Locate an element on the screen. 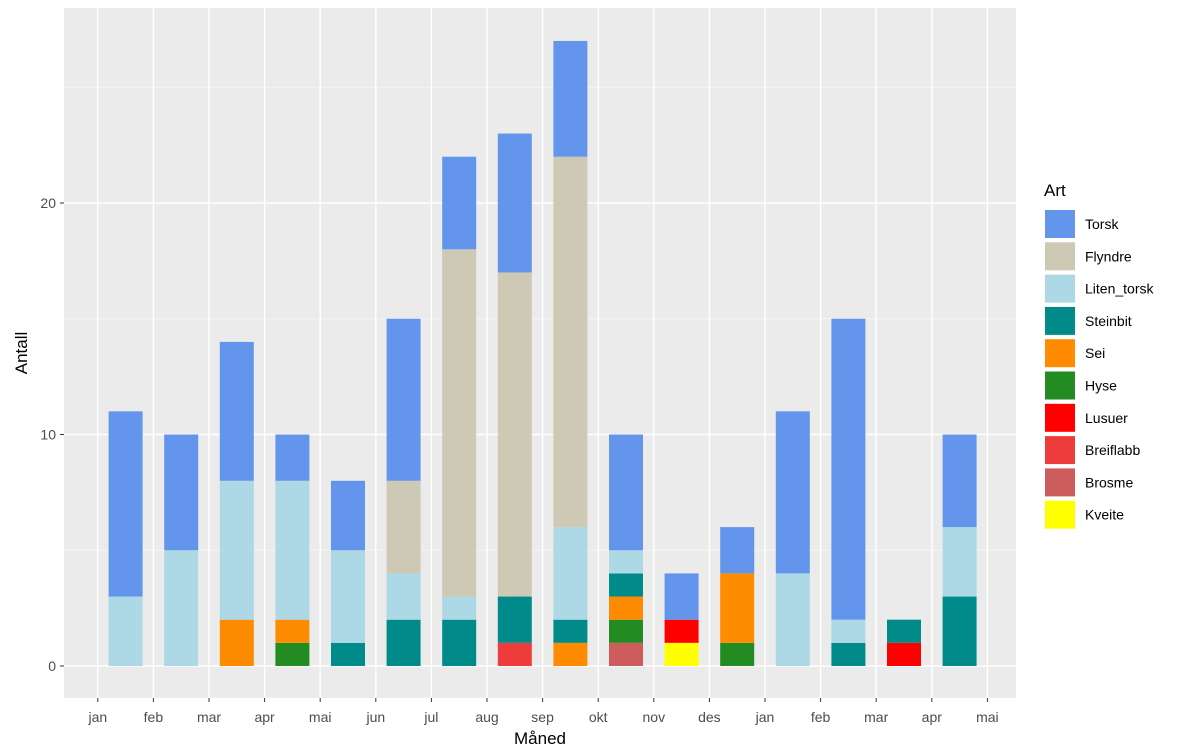 The image size is (1182, 751). legend-key-flyndre is located at coordinates (1060, 256).